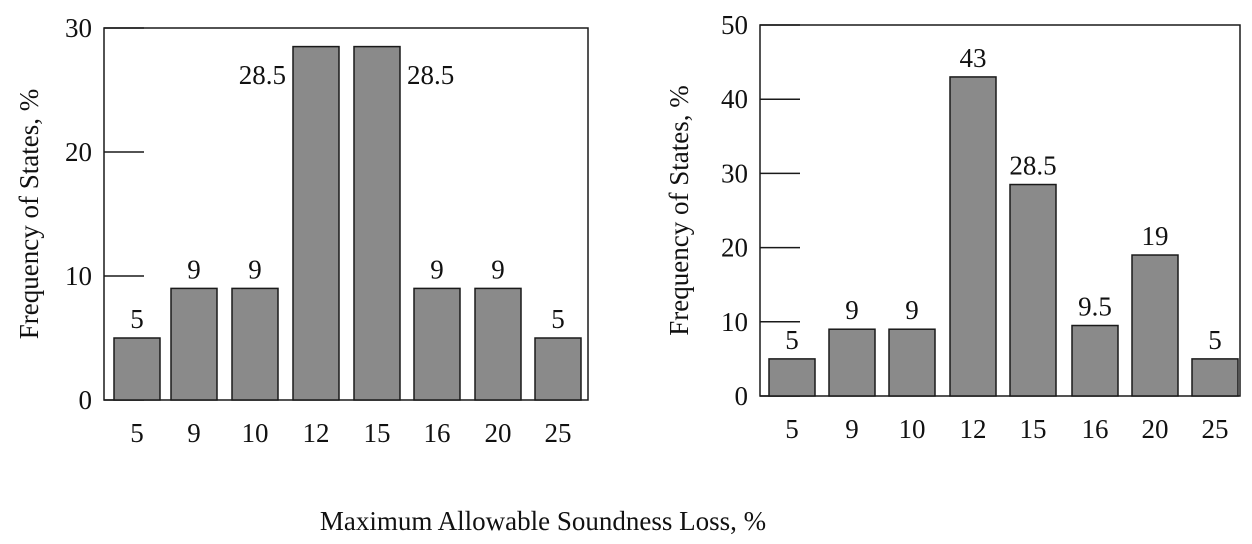 The height and width of the screenshot is (544, 1252). What do you see at coordinates (973, 58) in the screenshot?
I see `bar-value-label: 43` at bounding box center [973, 58].